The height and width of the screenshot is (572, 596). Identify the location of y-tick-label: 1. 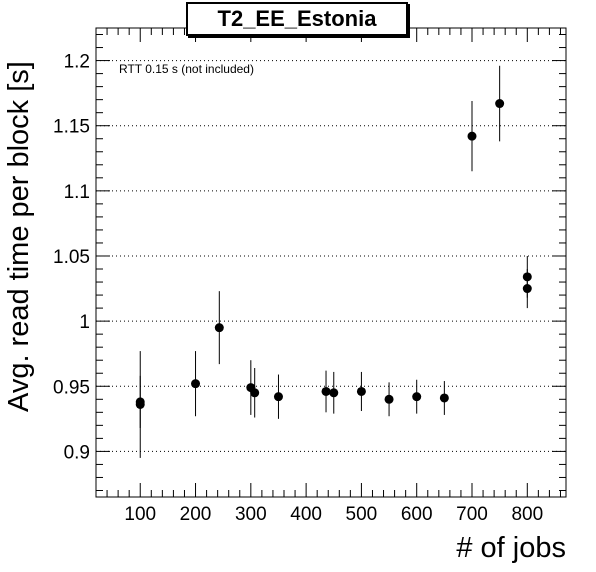
(84, 322).